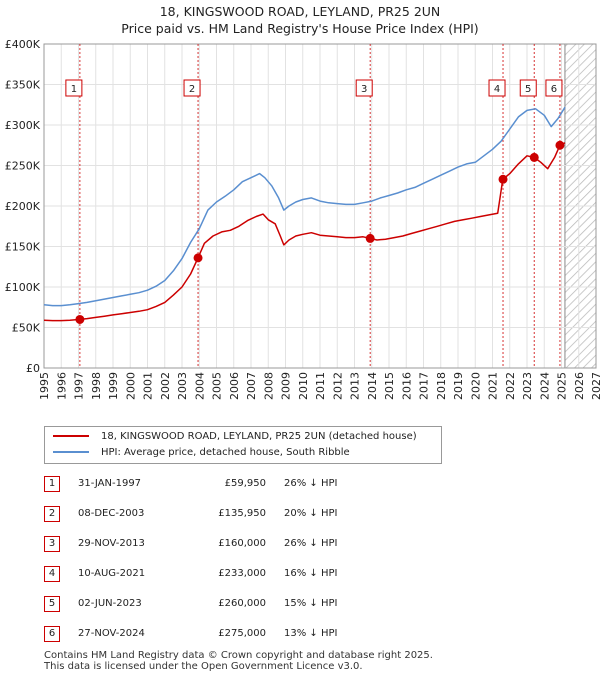 This screenshot has height=680, width=600. Describe the element at coordinates (111, 513) in the screenshot. I see `sale-date: 08-DEC-2003` at that location.